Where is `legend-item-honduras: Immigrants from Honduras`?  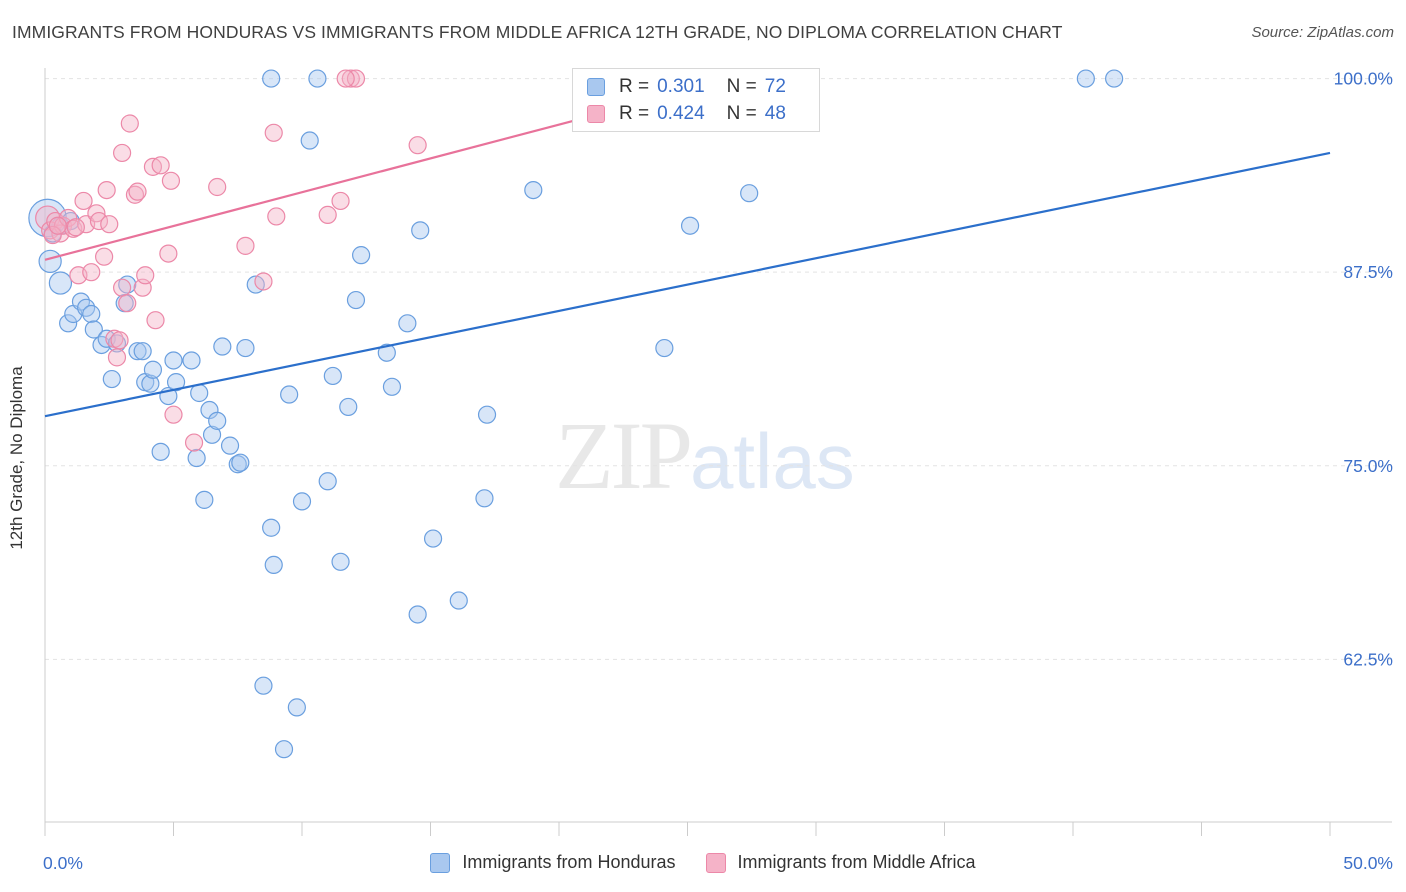
legend-item-honduras: Immigrants from Honduras is located at coordinates (553, 862).